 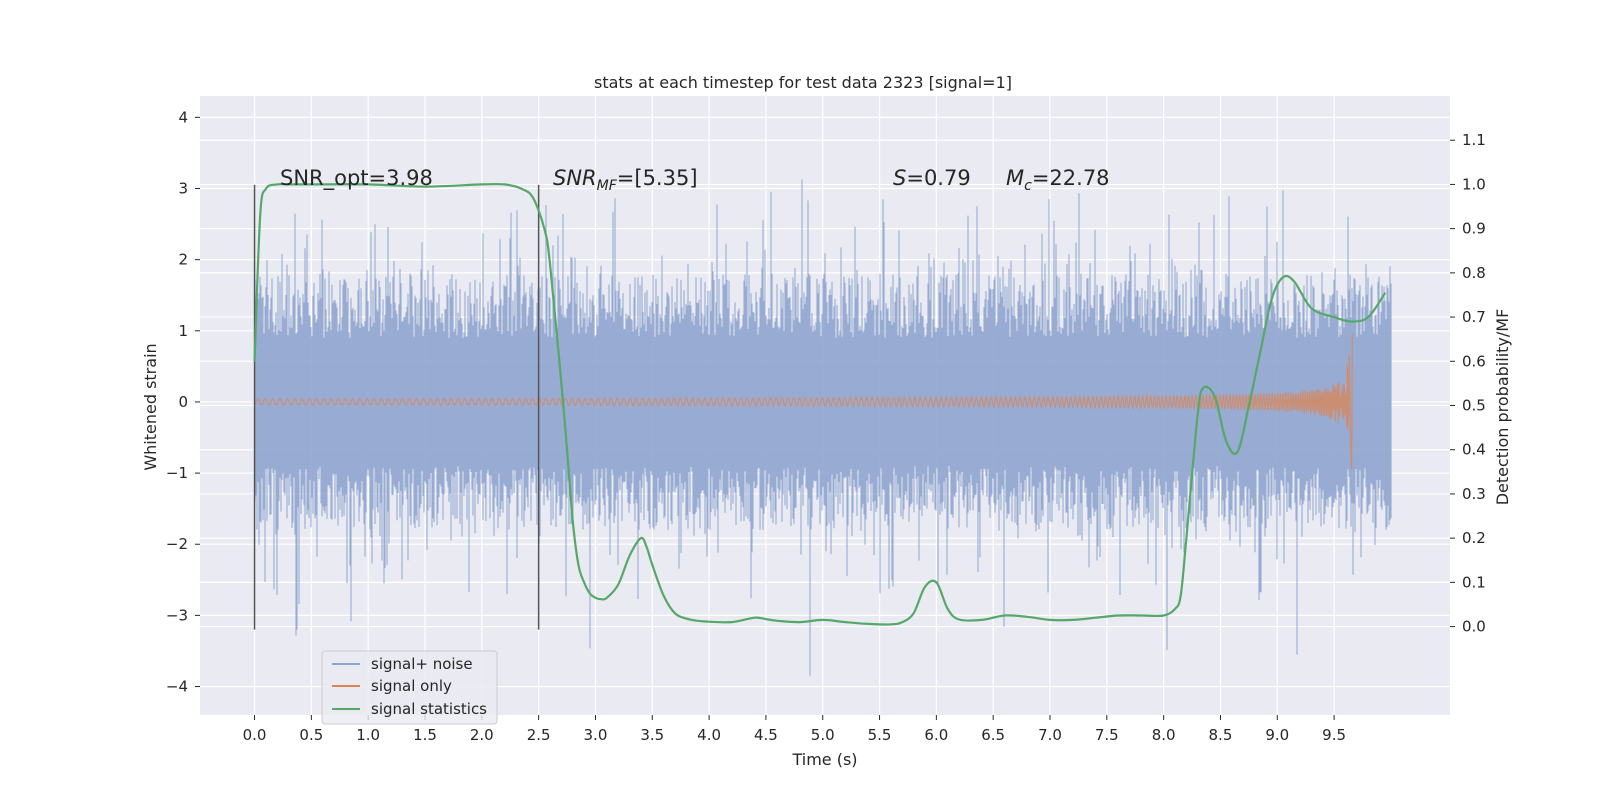 What do you see at coordinates (425, 735) in the screenshot?
I see `x-tick-label-3: 1.5` at bounding box center [425, 735].